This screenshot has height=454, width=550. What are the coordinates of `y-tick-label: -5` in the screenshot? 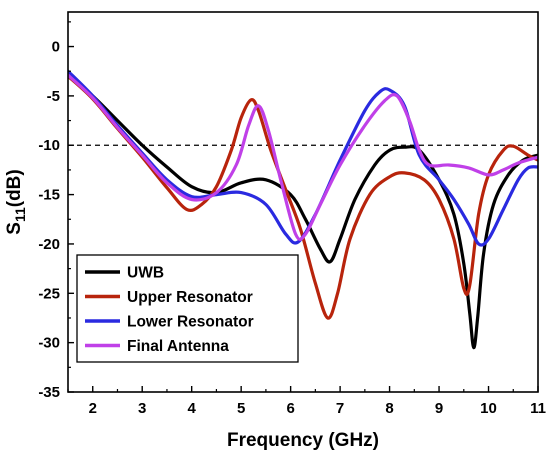 It's located at (53, 96).